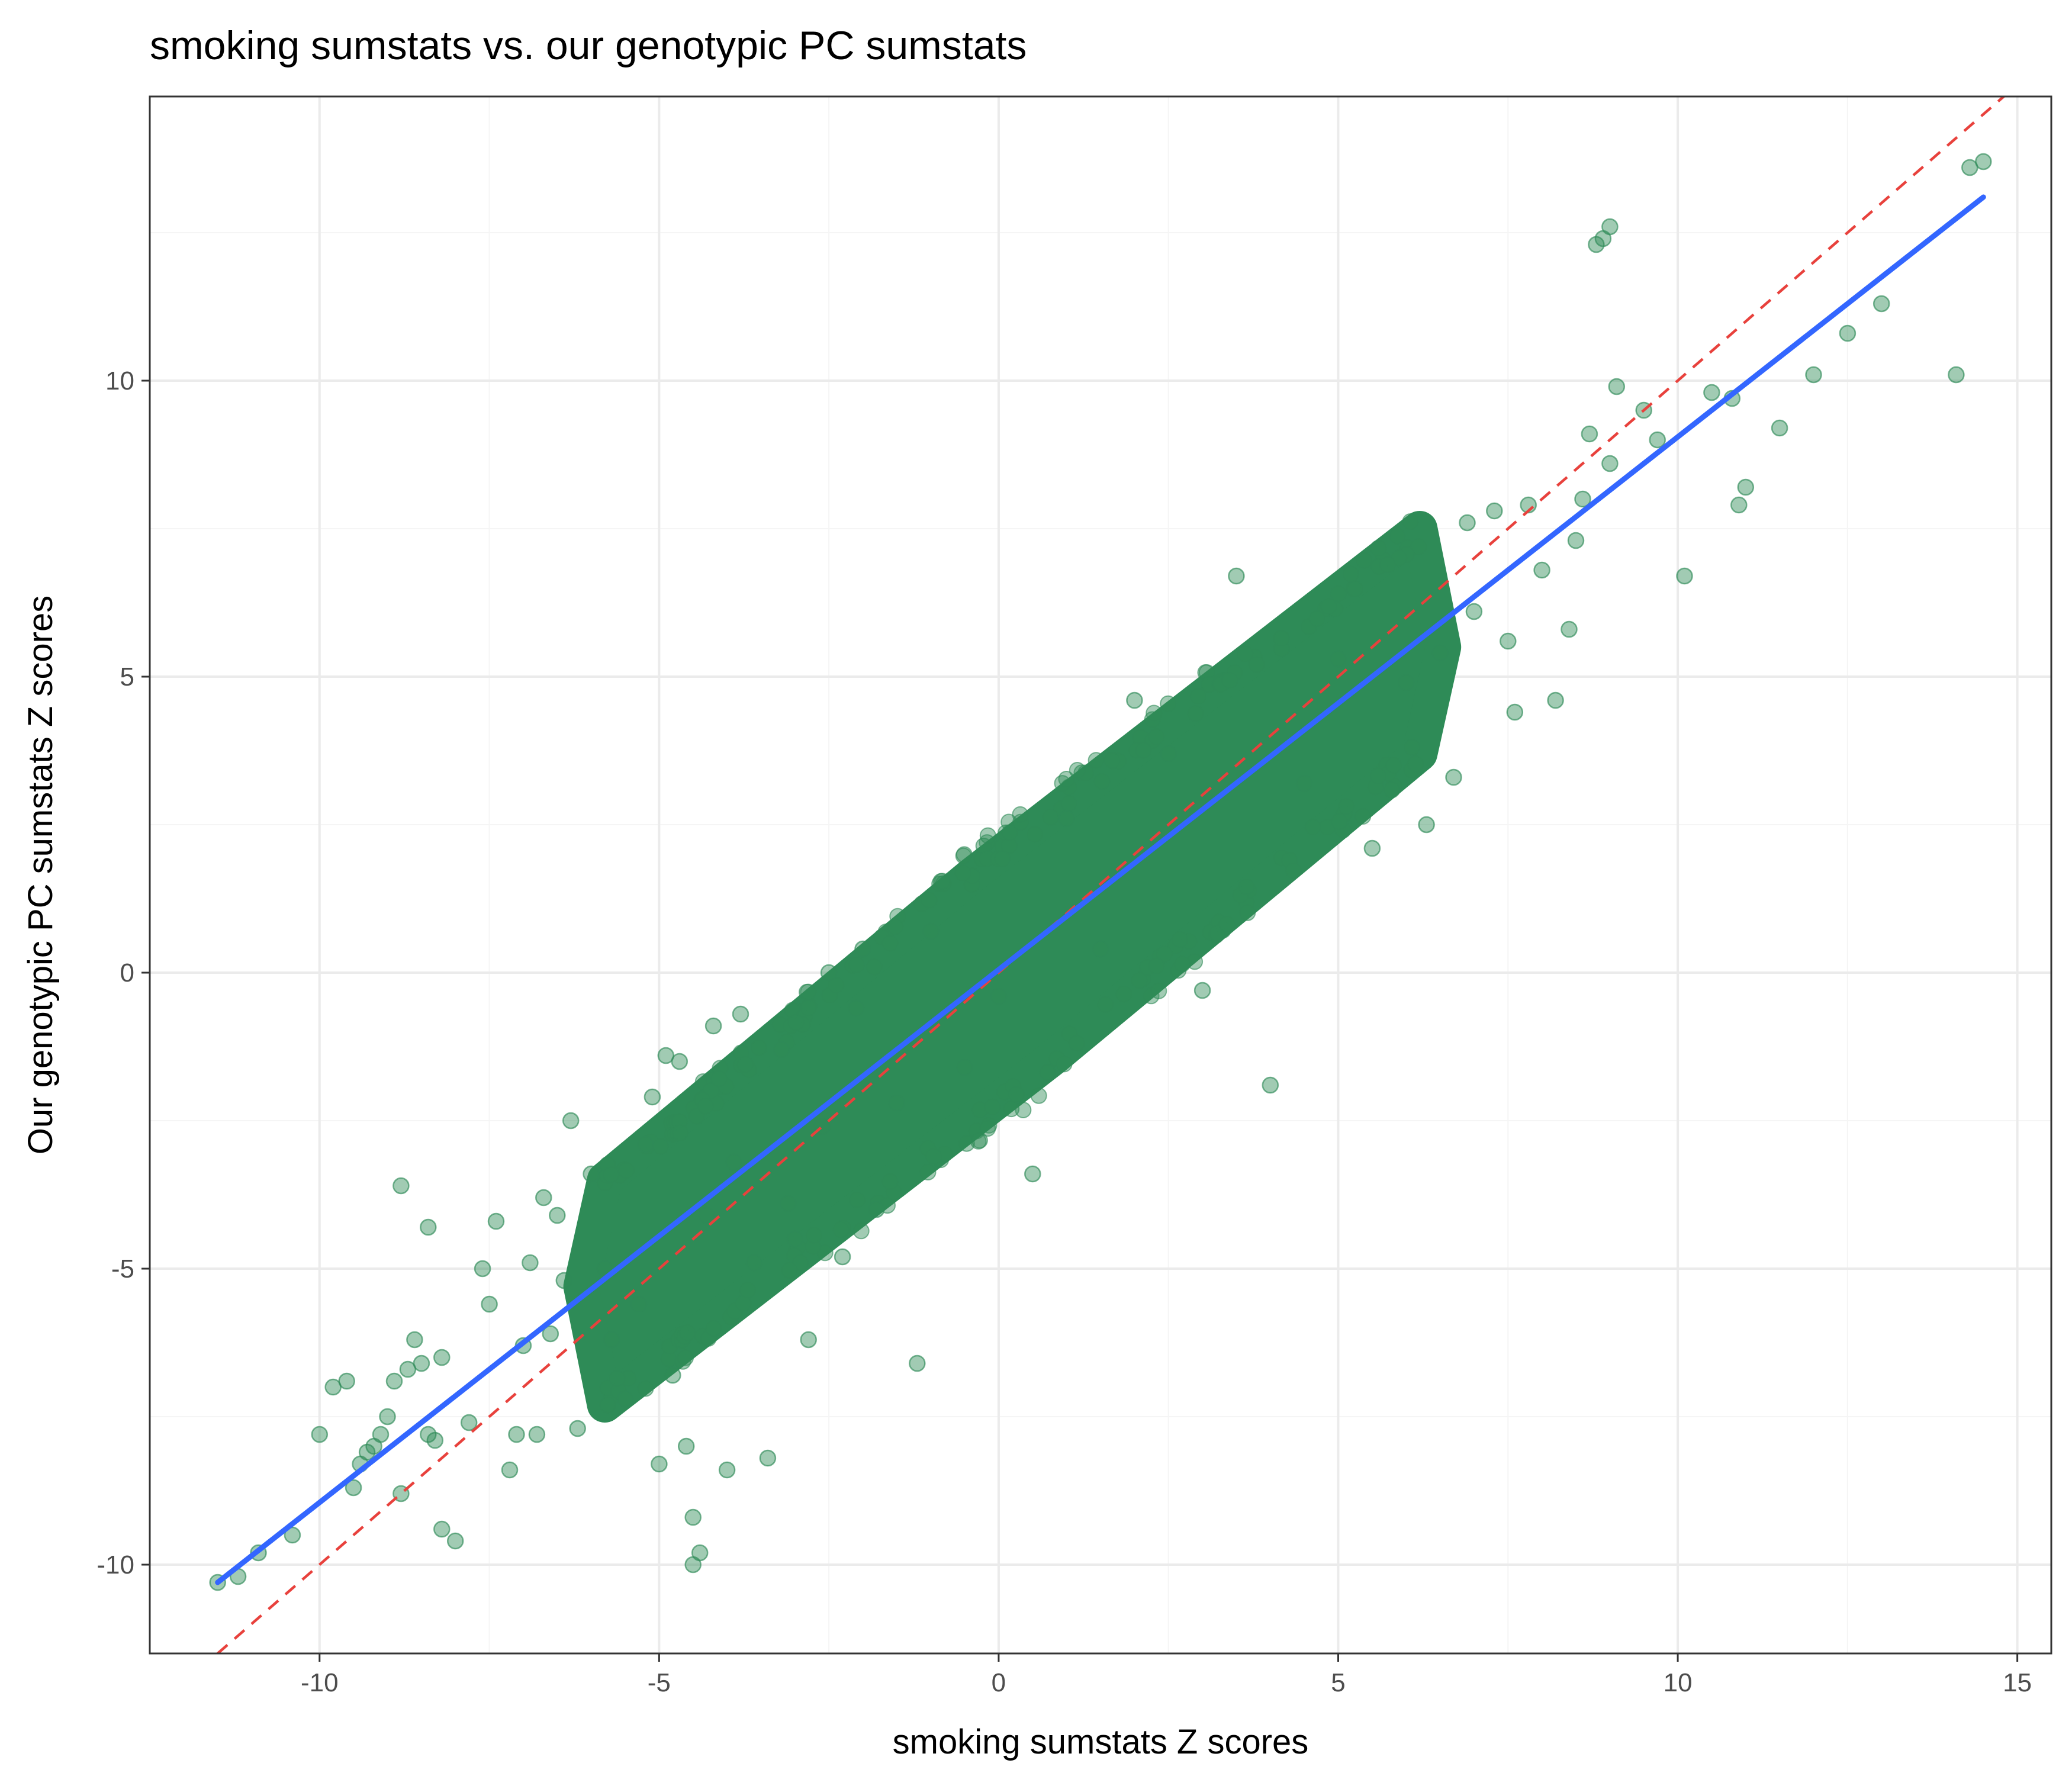 This screenshot has height=1776, width=2072. I want to click on x-tick-label: 15, so click(2017, 1682).